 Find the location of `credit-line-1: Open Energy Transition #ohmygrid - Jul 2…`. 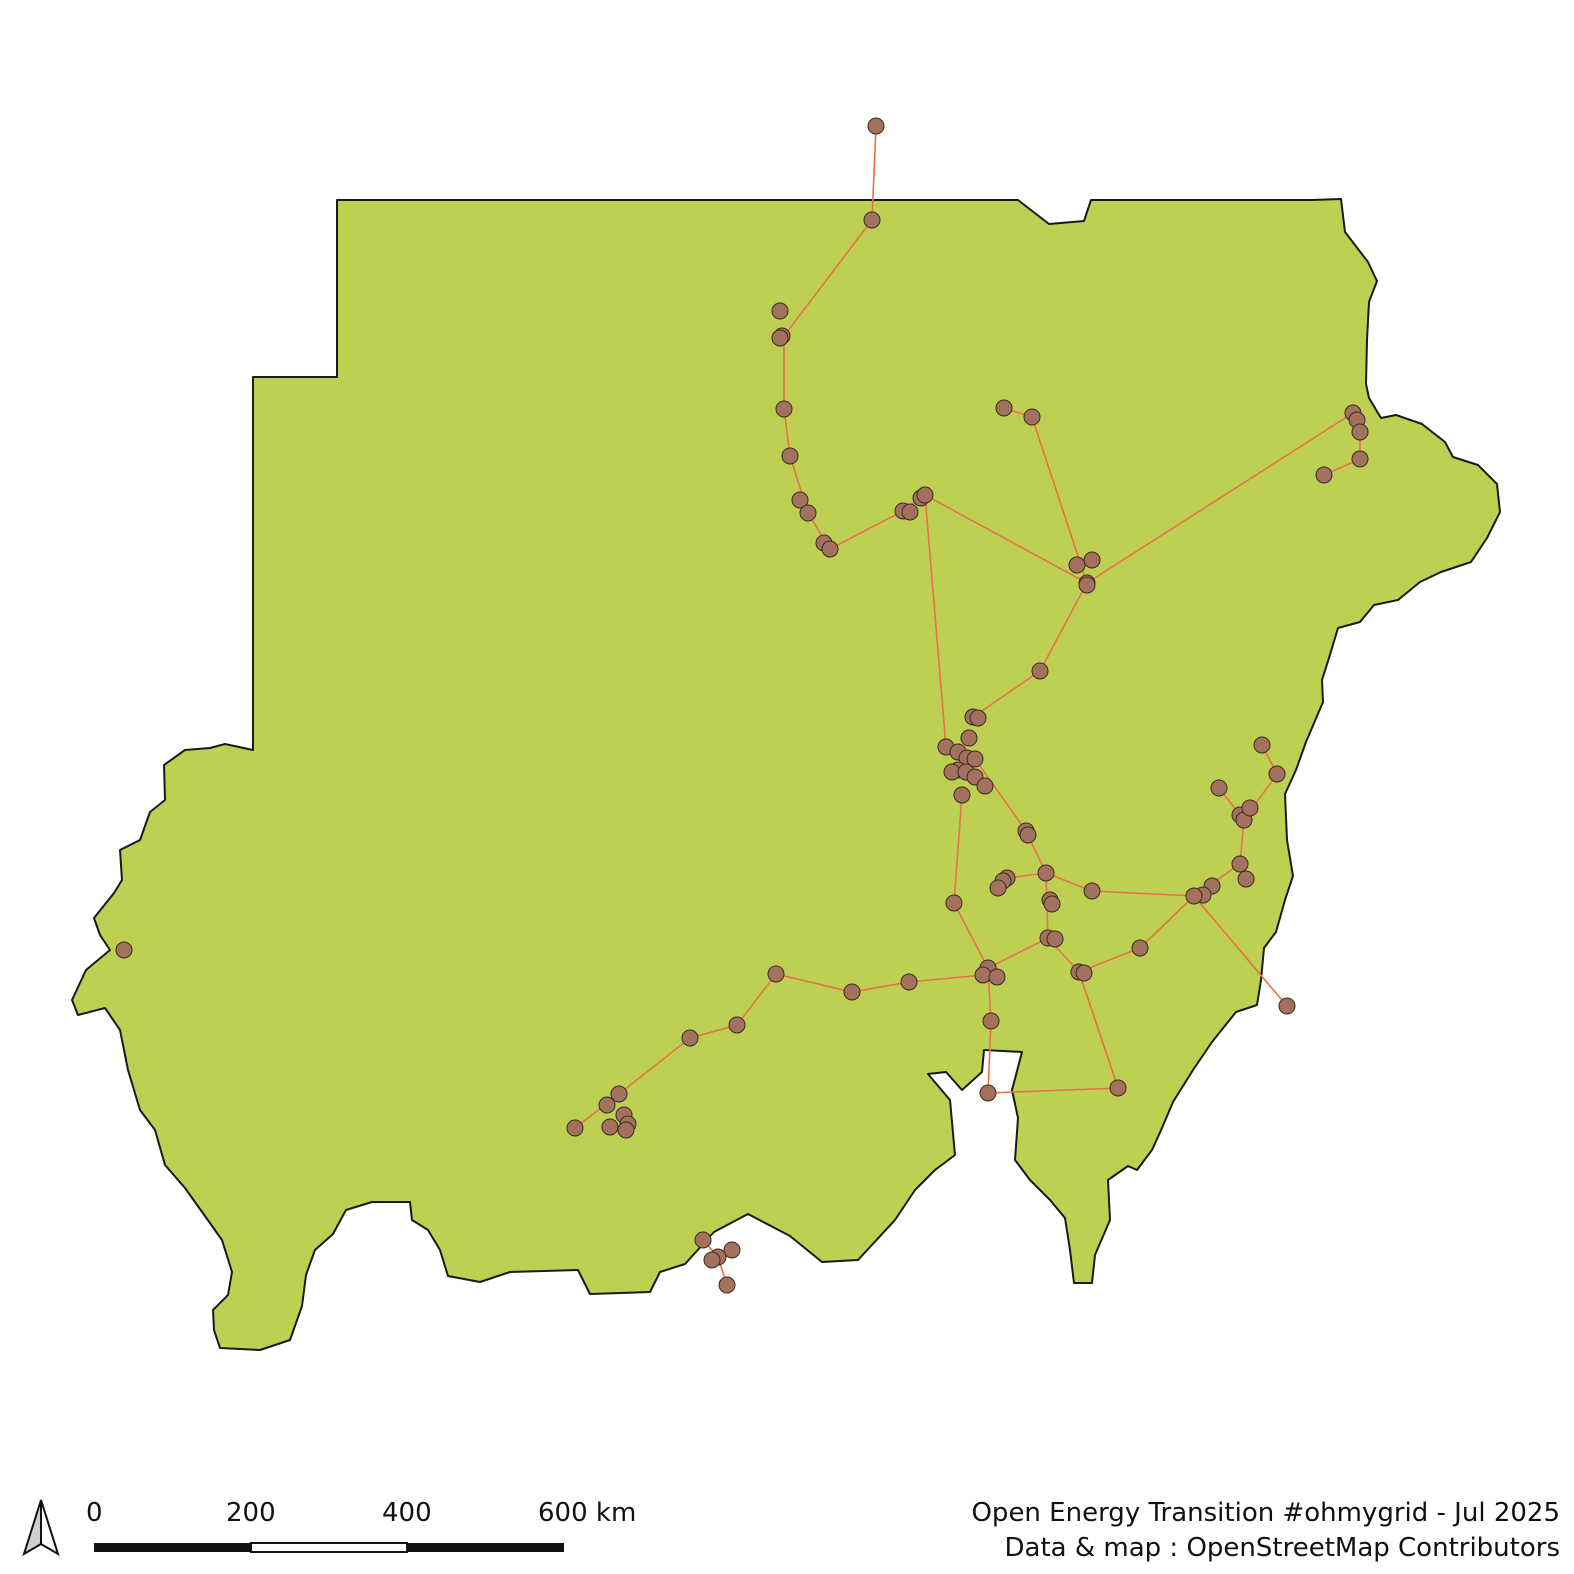

credit-line-1: Open Energy Transition #ohmygrid - Jul 2… is located at coordinates (1265, 1513).